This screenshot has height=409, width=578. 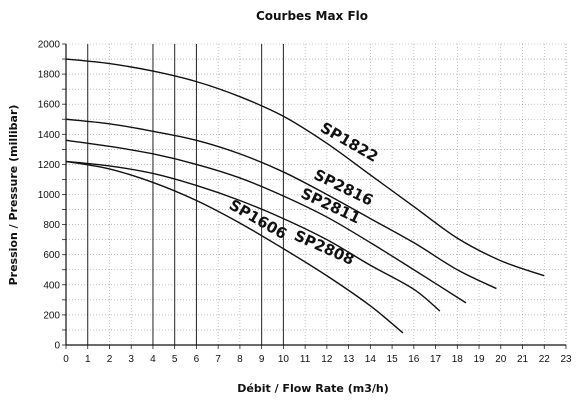 I want to click on x-tick-label: 18, so click(x=458, y=359).